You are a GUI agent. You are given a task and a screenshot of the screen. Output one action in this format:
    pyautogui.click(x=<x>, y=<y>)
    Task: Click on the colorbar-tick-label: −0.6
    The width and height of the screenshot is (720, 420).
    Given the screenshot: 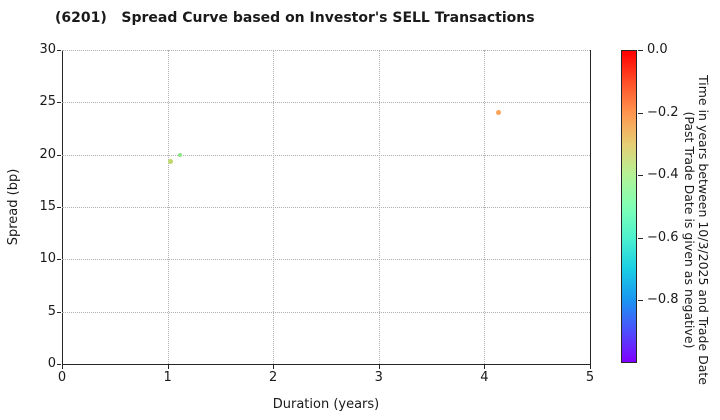 What is the action you would take?
    pyautogui.click(x=663, y=237)
    